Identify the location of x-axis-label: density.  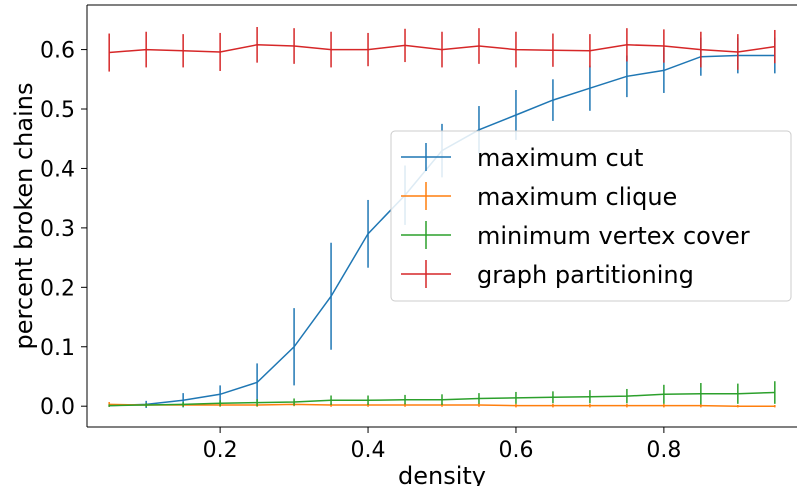
(442, 474).